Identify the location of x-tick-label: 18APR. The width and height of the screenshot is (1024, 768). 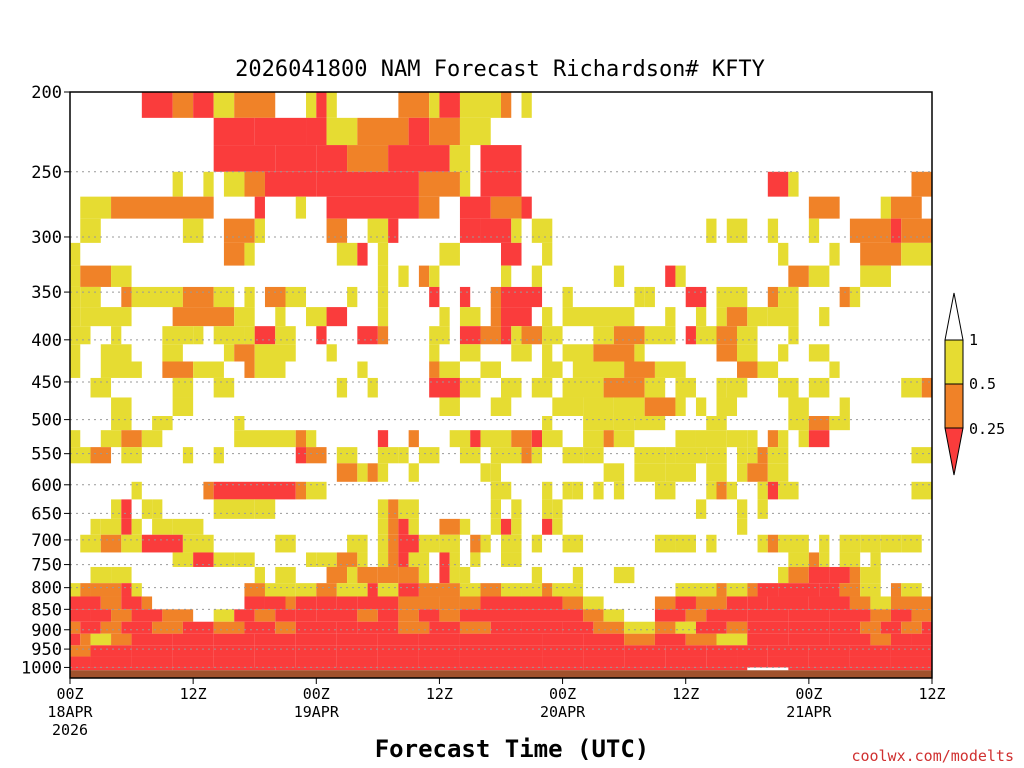
(70, 712).